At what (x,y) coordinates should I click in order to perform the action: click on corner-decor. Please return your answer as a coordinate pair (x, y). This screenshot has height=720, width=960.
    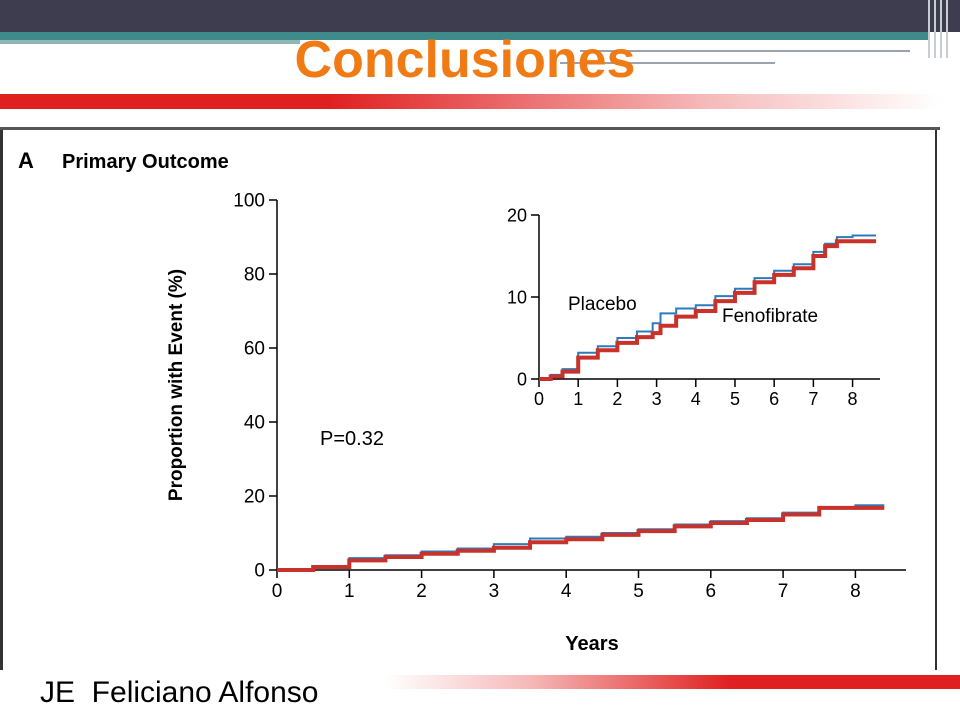
    Looking at the image, I should click on (940, 29).